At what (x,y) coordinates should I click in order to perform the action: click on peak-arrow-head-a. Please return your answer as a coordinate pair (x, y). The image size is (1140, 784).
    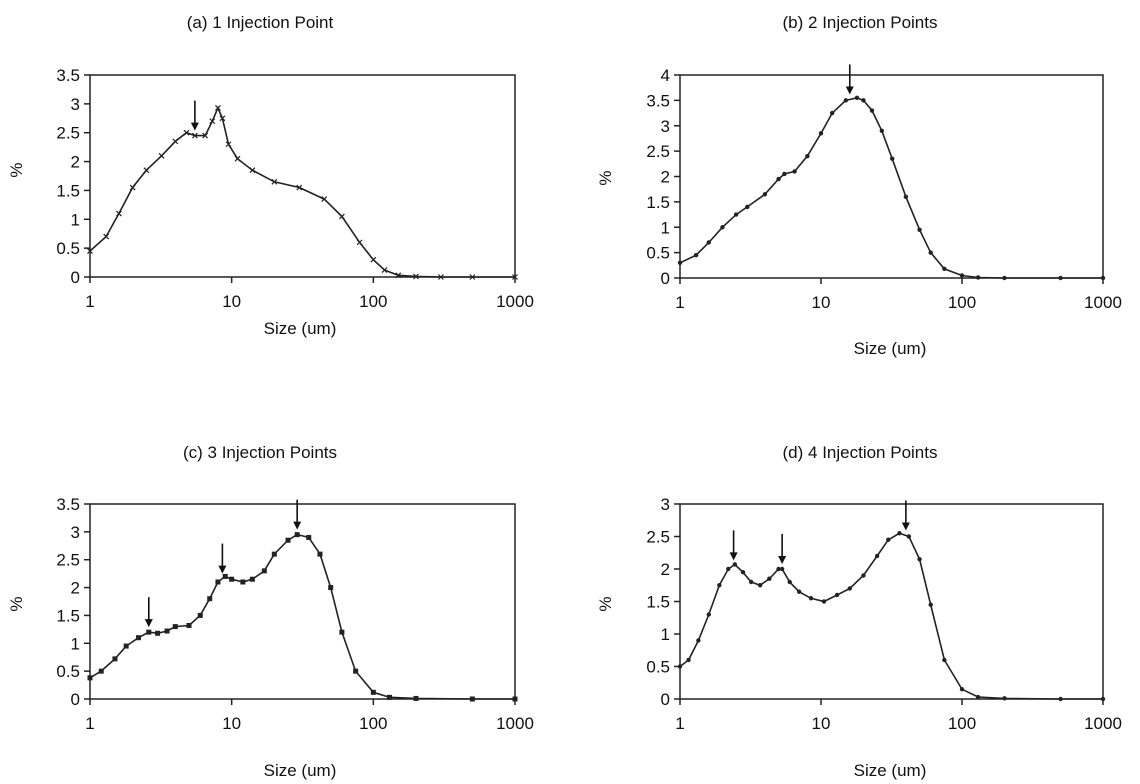
    Looking at the image, I should click on (194, 126).